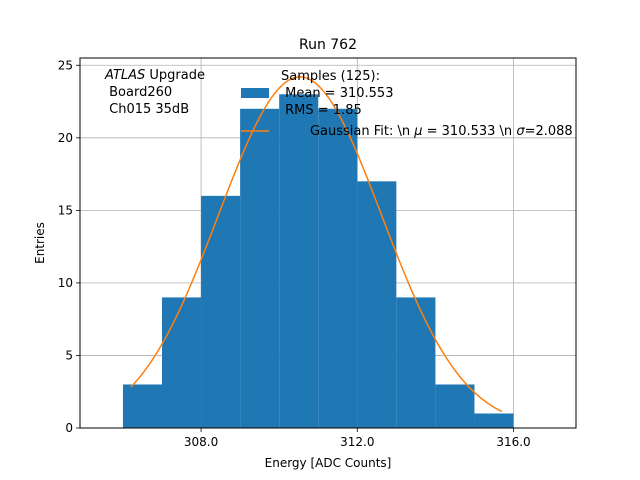  Describe the element at coordinates (175, 75) in the screenshot. I see `annotation-upgrade: Upgrade` at that location.